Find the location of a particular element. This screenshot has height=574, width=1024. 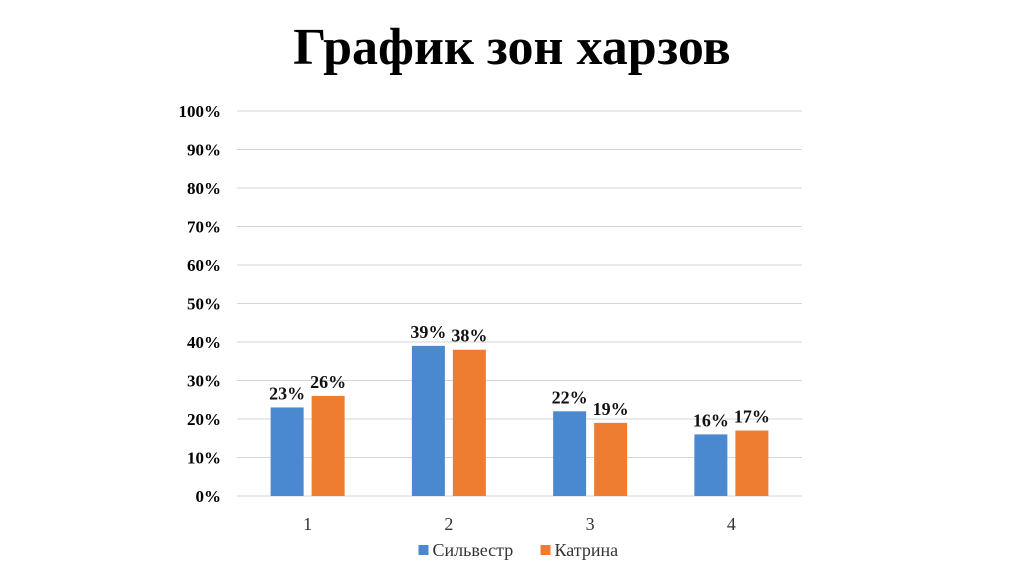

data-label: 23% is located at coordinates (287, 393).